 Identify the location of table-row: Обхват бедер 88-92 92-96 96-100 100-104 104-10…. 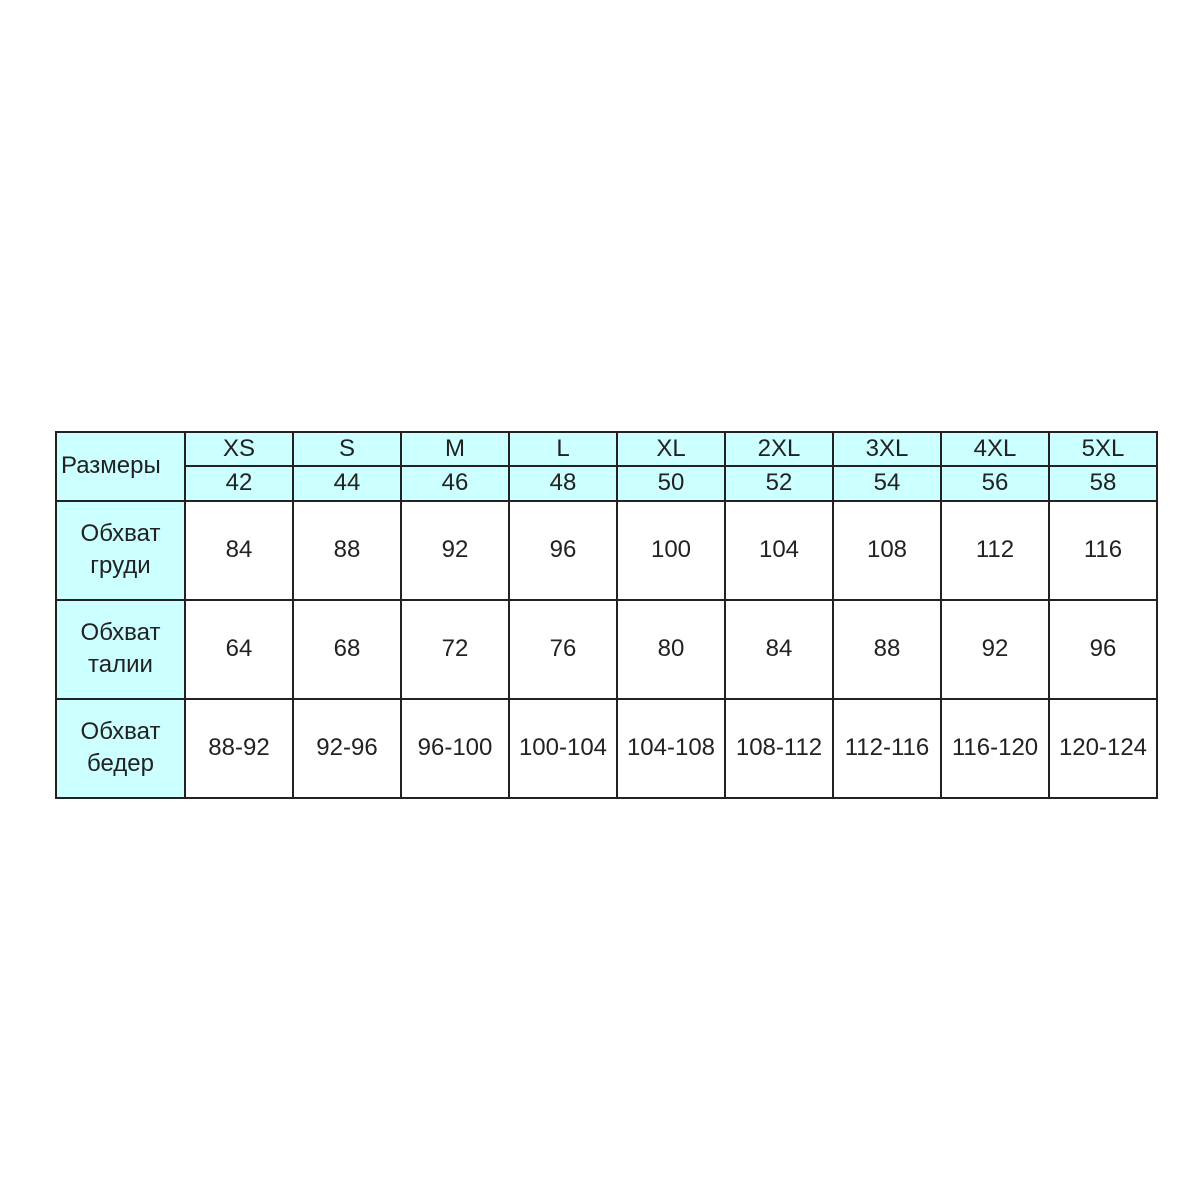
(606, 748).